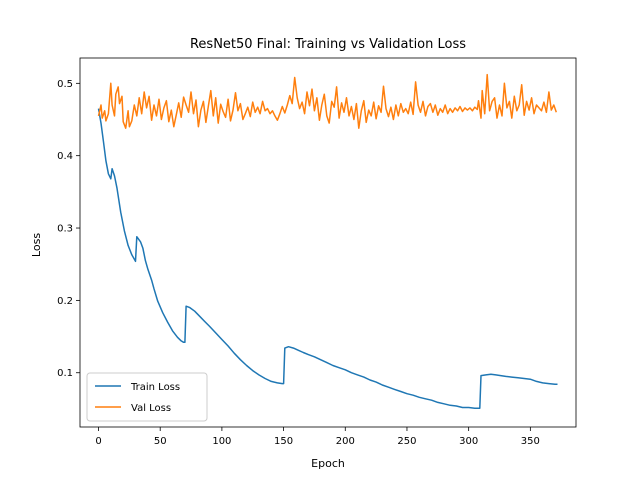  I want to click on legend-box, so click(147, 397).